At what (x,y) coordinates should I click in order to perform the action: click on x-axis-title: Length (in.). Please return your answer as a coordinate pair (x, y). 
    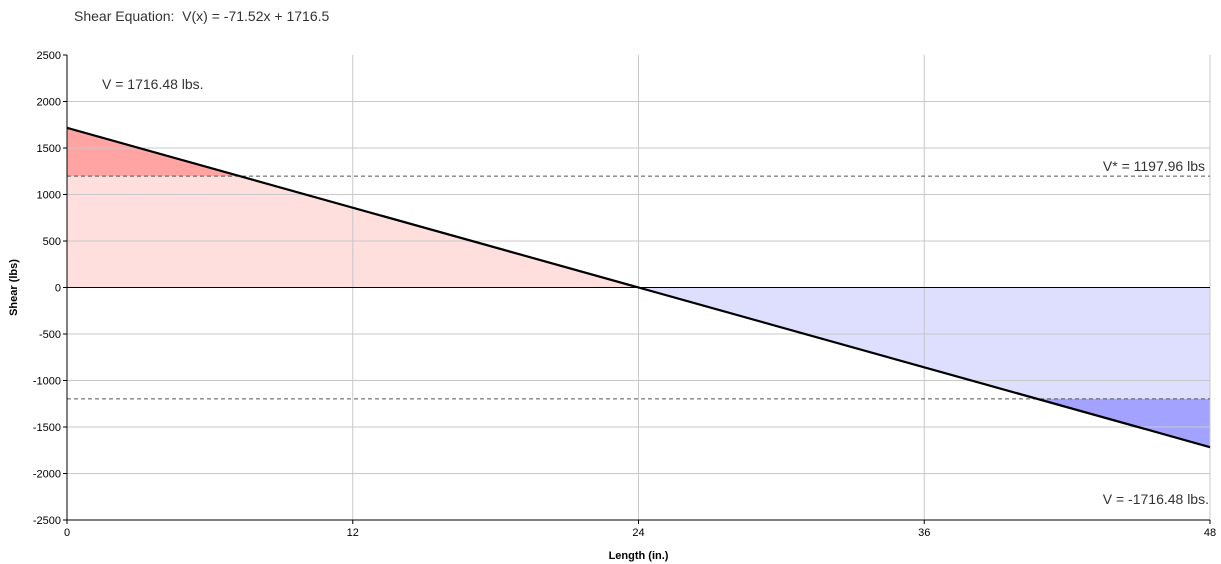
    Looking at the image, I should click on (639, 556).